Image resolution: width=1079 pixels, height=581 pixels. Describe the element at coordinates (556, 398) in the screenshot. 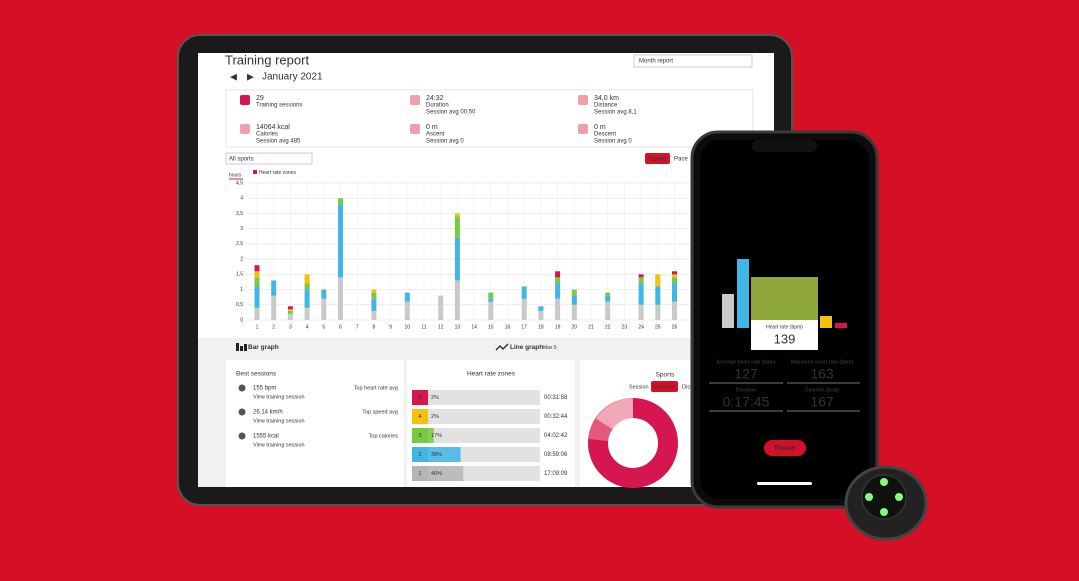

I see `zone-time: 00:31:58` at that location.